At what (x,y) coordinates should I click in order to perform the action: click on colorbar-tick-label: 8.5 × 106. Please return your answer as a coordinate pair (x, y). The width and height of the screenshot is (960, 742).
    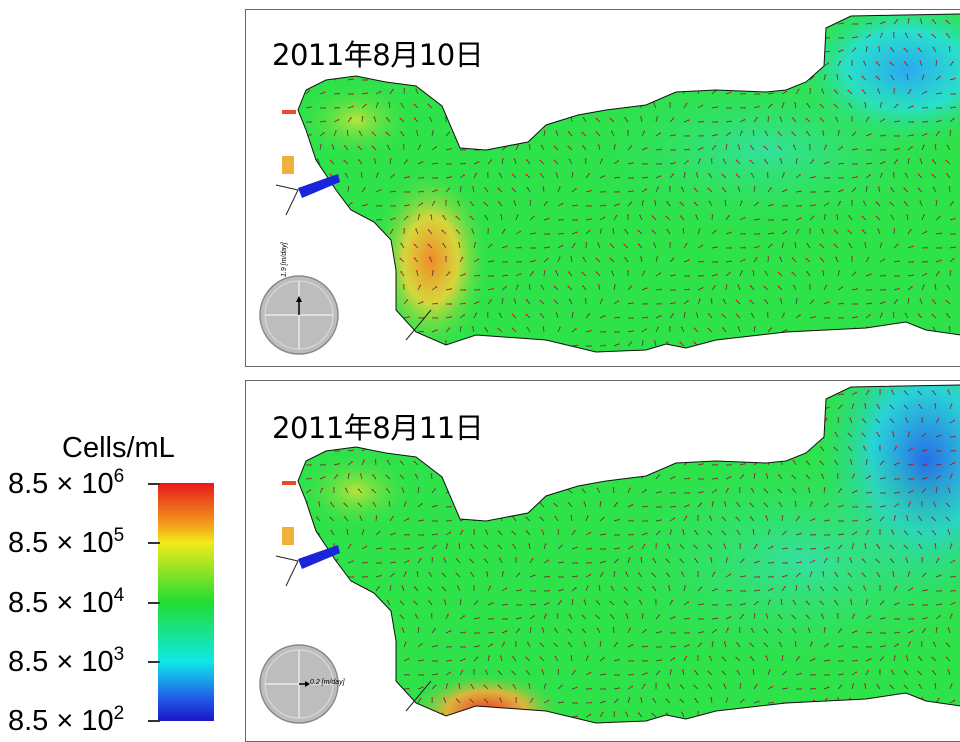
    Looking at the image, I should click on (66, 483).